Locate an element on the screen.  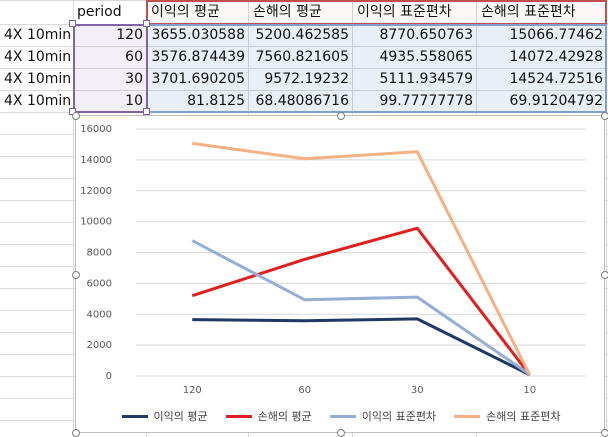
cell-value: 14072.42928 is located at coordinates (556, 57).